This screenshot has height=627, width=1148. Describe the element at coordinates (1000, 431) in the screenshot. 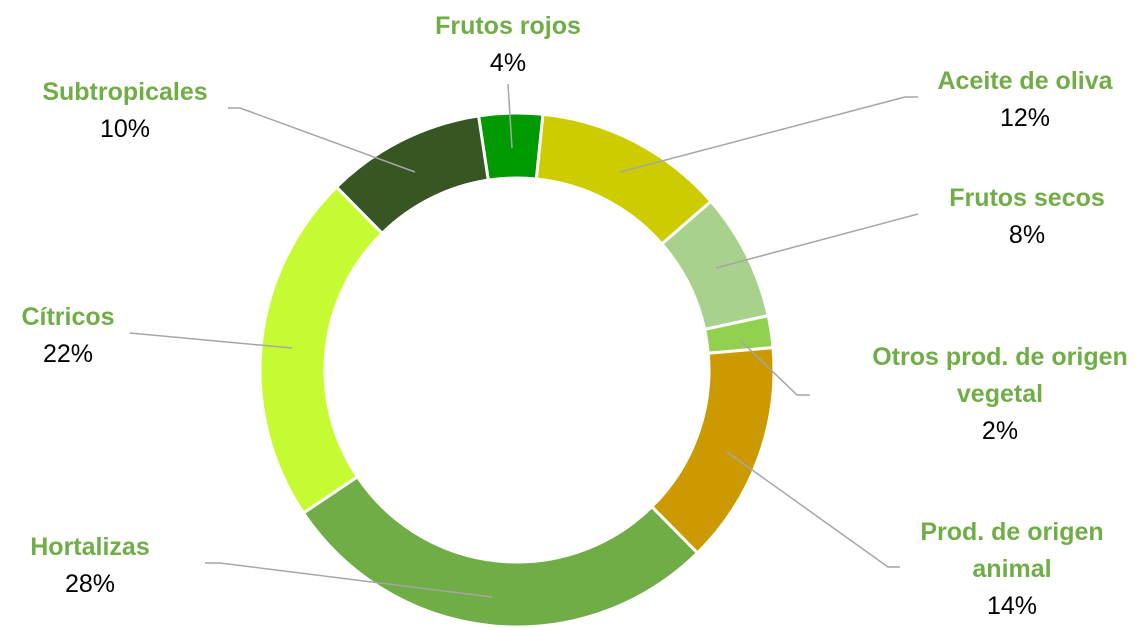

I see `value-label: 2%` at that location.